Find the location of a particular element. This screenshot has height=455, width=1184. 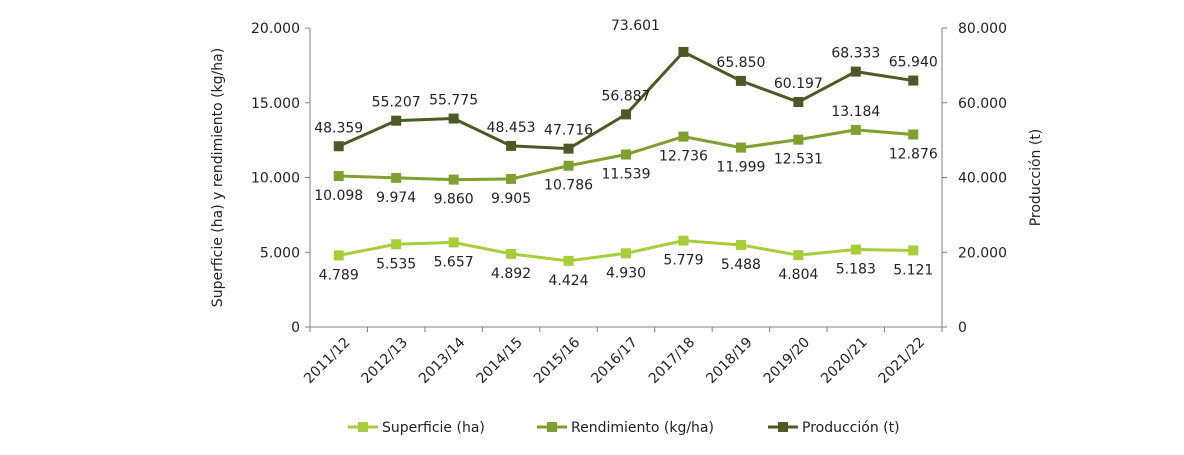

legend-label: Producción (t) is located at coordinates (851, 428).